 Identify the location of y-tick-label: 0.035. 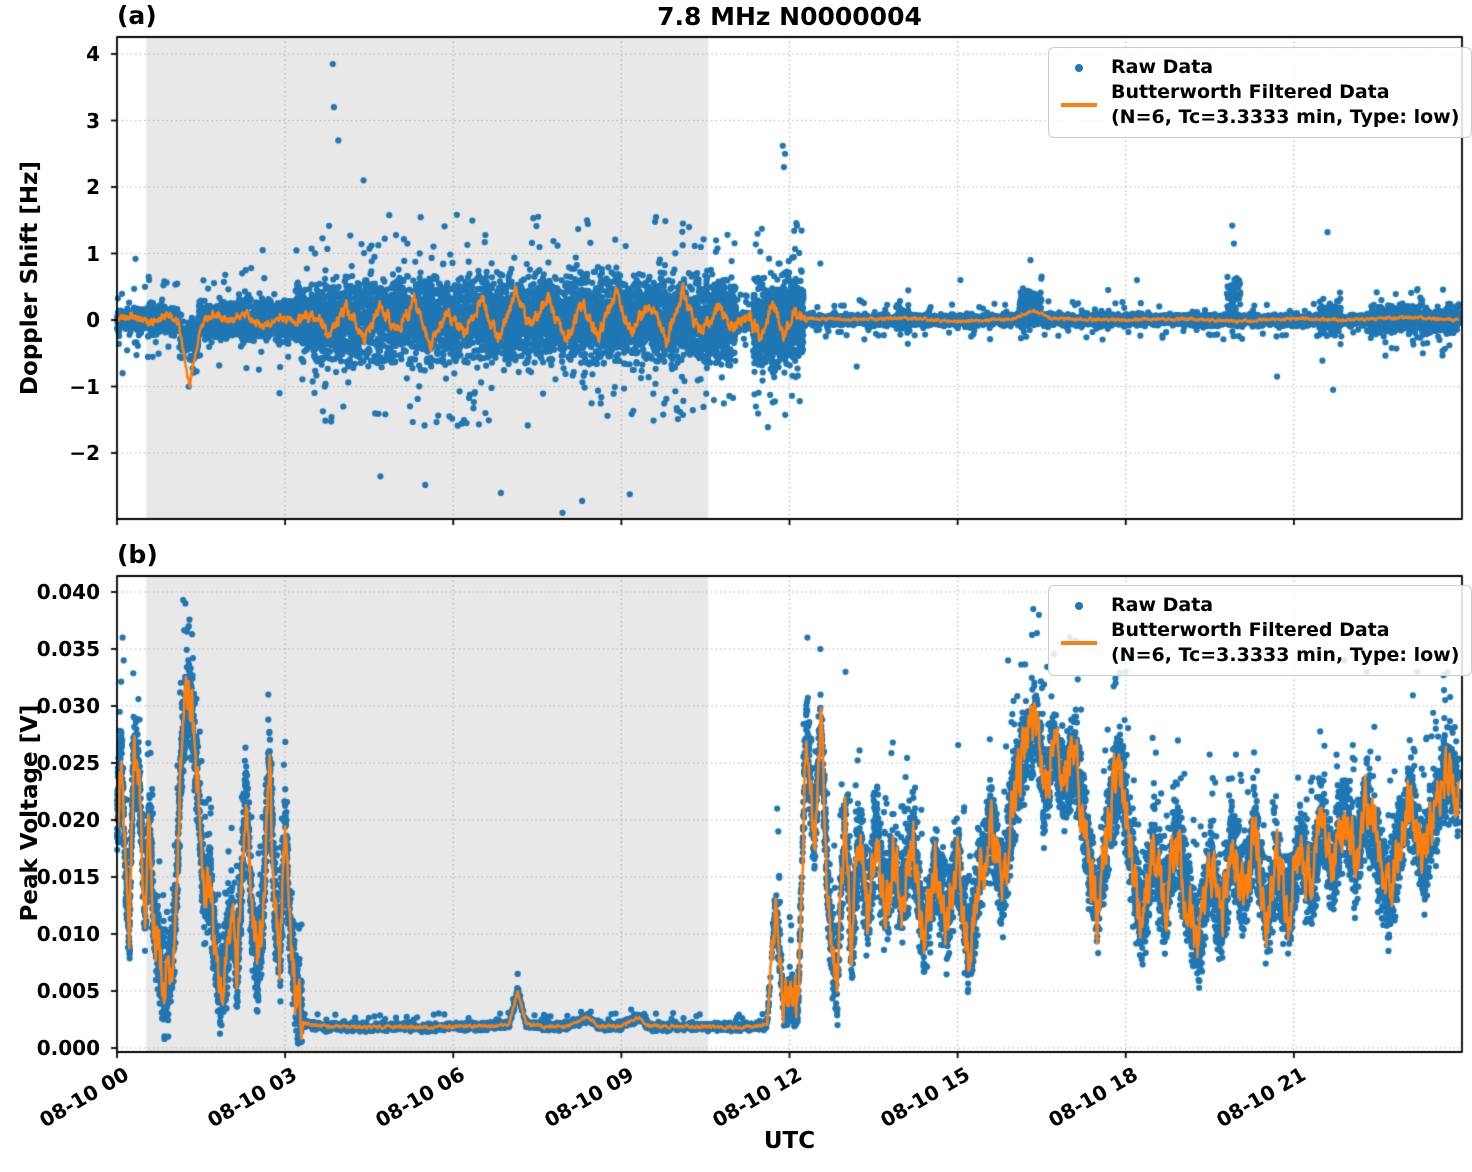
(68, 649).